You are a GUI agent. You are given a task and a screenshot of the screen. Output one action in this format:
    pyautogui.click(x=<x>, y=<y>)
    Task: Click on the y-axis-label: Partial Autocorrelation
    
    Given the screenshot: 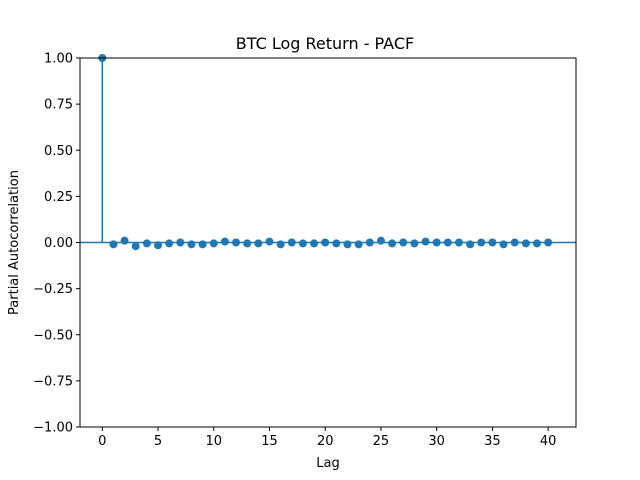 What is the action you would take?
    pyautogui.click(x=14, y=242)
    